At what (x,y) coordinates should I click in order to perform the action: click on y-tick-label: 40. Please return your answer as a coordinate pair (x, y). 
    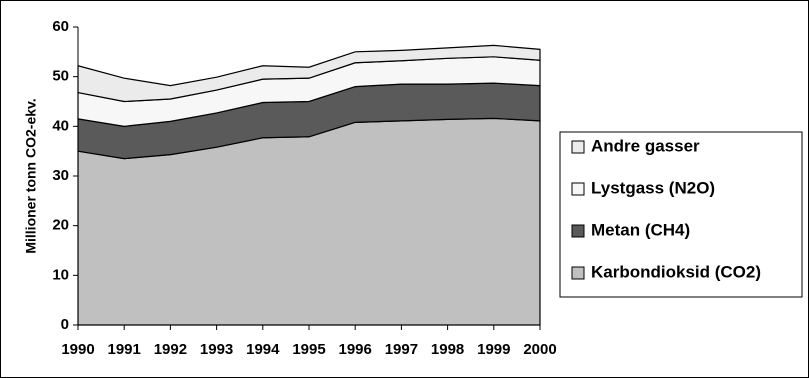
    Looking at the image, I should click on (60, 125).